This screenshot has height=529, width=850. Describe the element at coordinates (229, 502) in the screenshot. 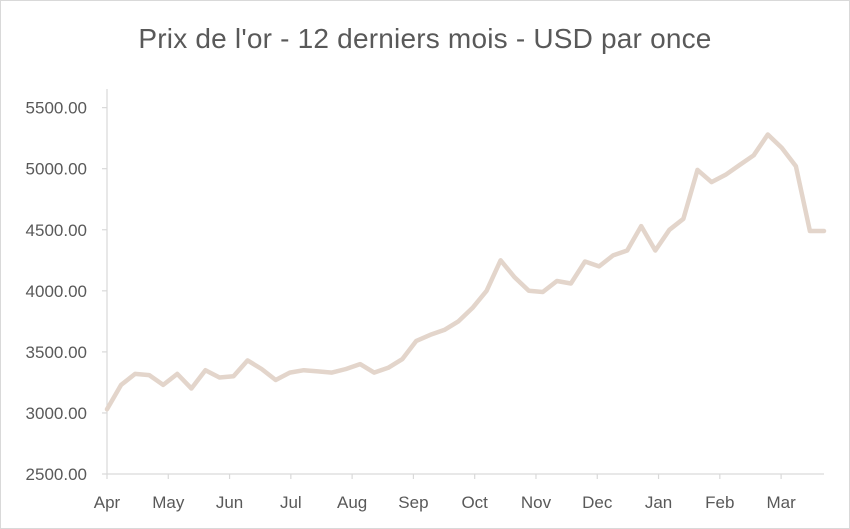

I see `x-tick-label: Jun` at that location.